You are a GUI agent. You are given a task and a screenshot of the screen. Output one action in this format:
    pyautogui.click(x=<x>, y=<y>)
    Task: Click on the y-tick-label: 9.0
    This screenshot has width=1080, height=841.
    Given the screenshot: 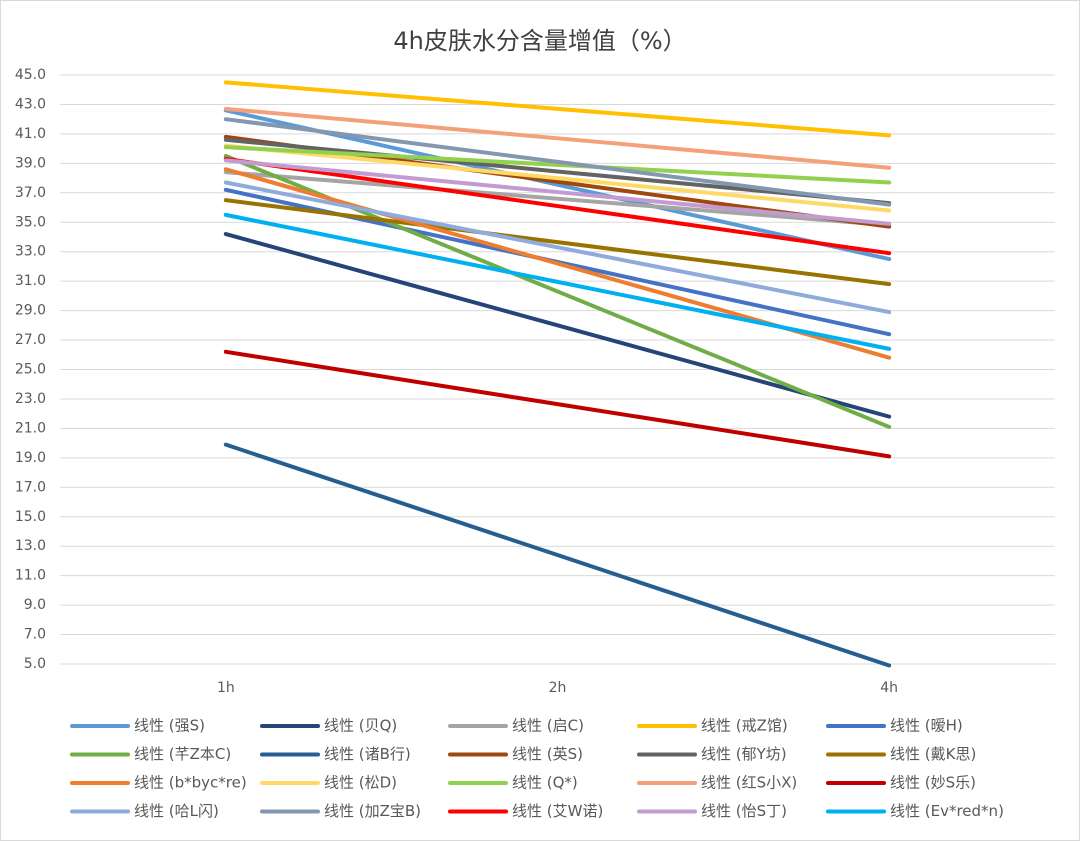 What is the action you would take?
    pyautogui.click(x=35, y=605)
    